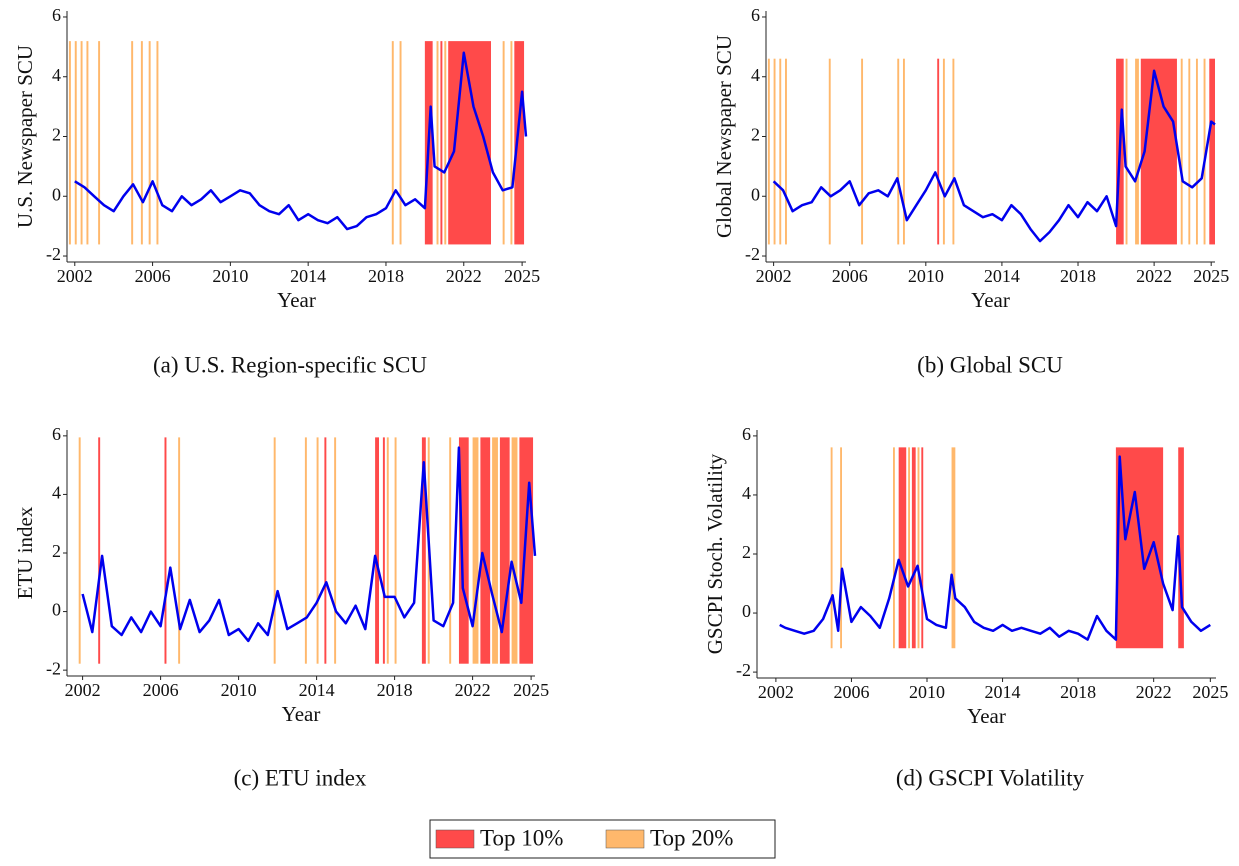  Describe the element at coordinates (290, 364) in the screenshot. I see `caption: (a) U.S. Region-specific SCU` at that location.